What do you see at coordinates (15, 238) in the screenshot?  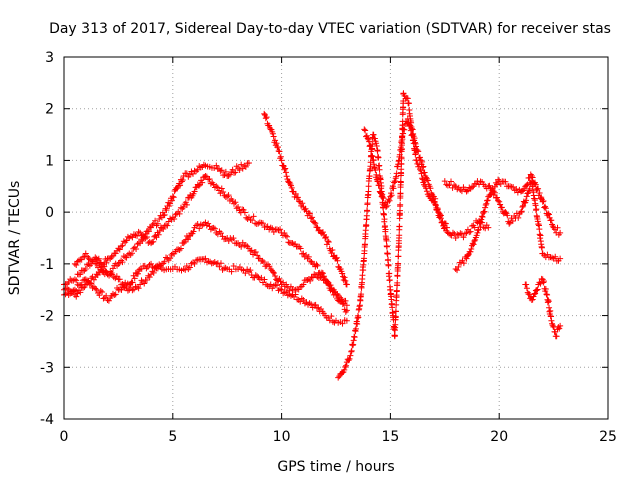 I see `y-axis-label: SDTVAR / TECUs` at bounding box center [15, 238].